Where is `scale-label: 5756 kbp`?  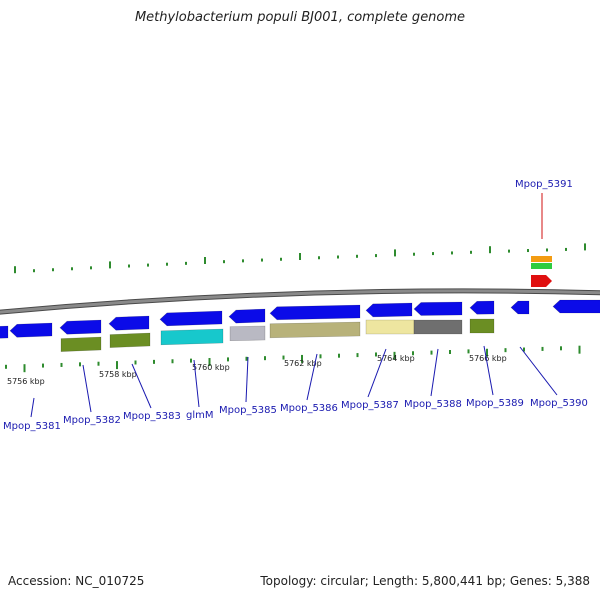
scale-label: 5756 kbp is located at coordinates (26, 381).